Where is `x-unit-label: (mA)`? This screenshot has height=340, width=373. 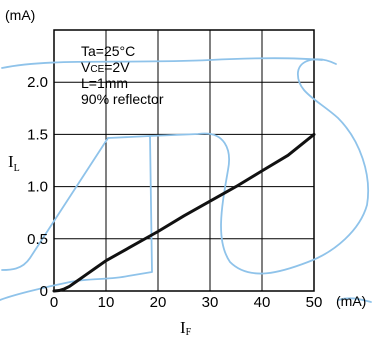
x-unit-label: (mA) is located at coordinates (351, 301).